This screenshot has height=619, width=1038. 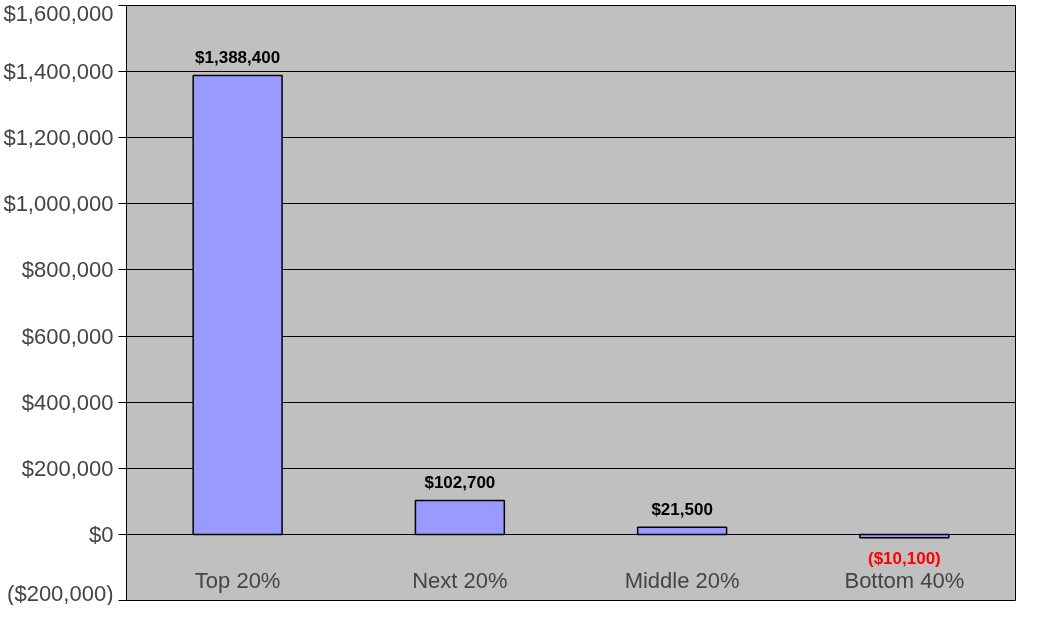 I want to click on x-tick-label: Next 20%, so click(x=460, y=581).